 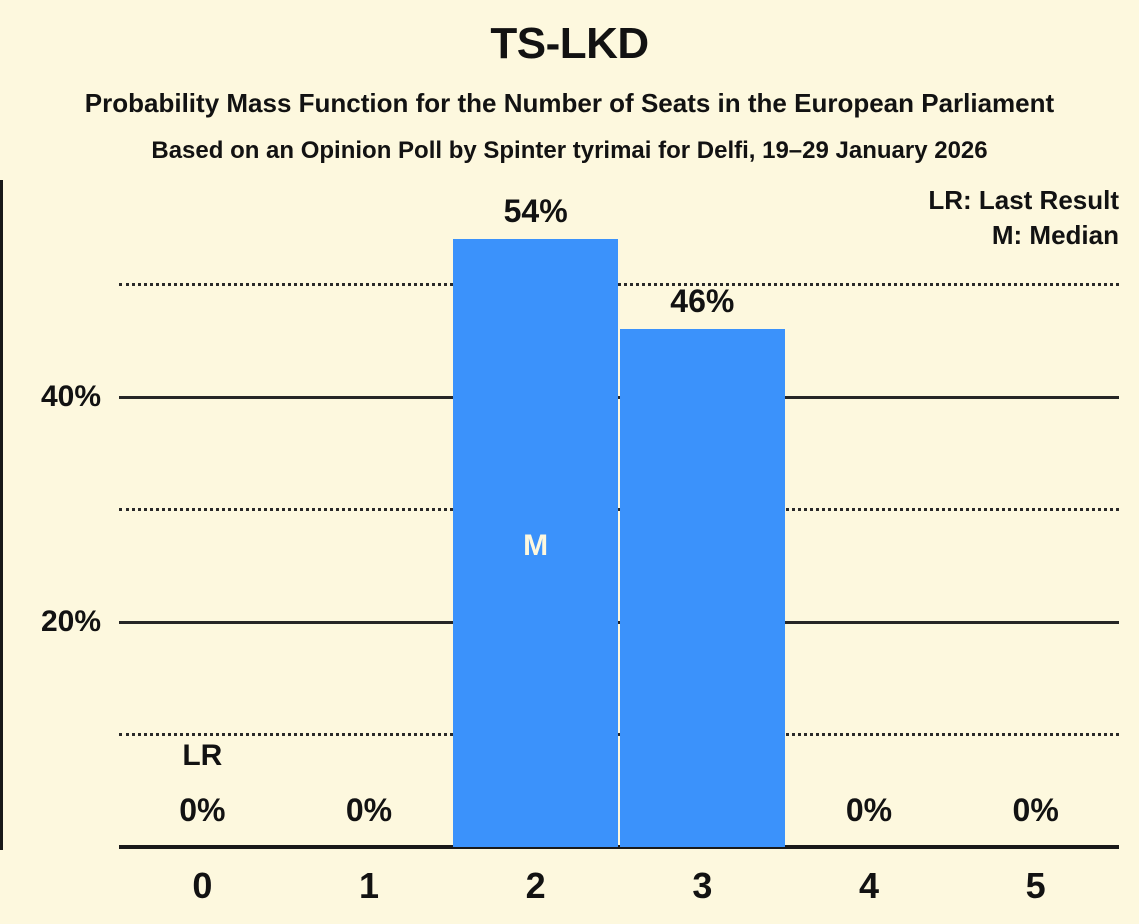 I want to click on last-result-marker: LR, so click(x=202, y=755).